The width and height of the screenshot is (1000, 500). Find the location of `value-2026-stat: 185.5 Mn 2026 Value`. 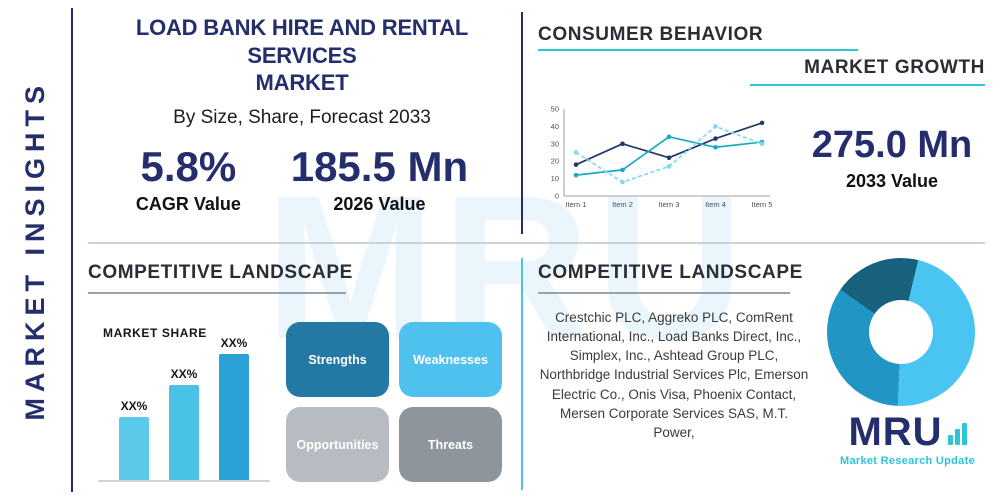

value-2026-stat: 185.5 Mn 2026 Value is located at coordinates (379, 178).